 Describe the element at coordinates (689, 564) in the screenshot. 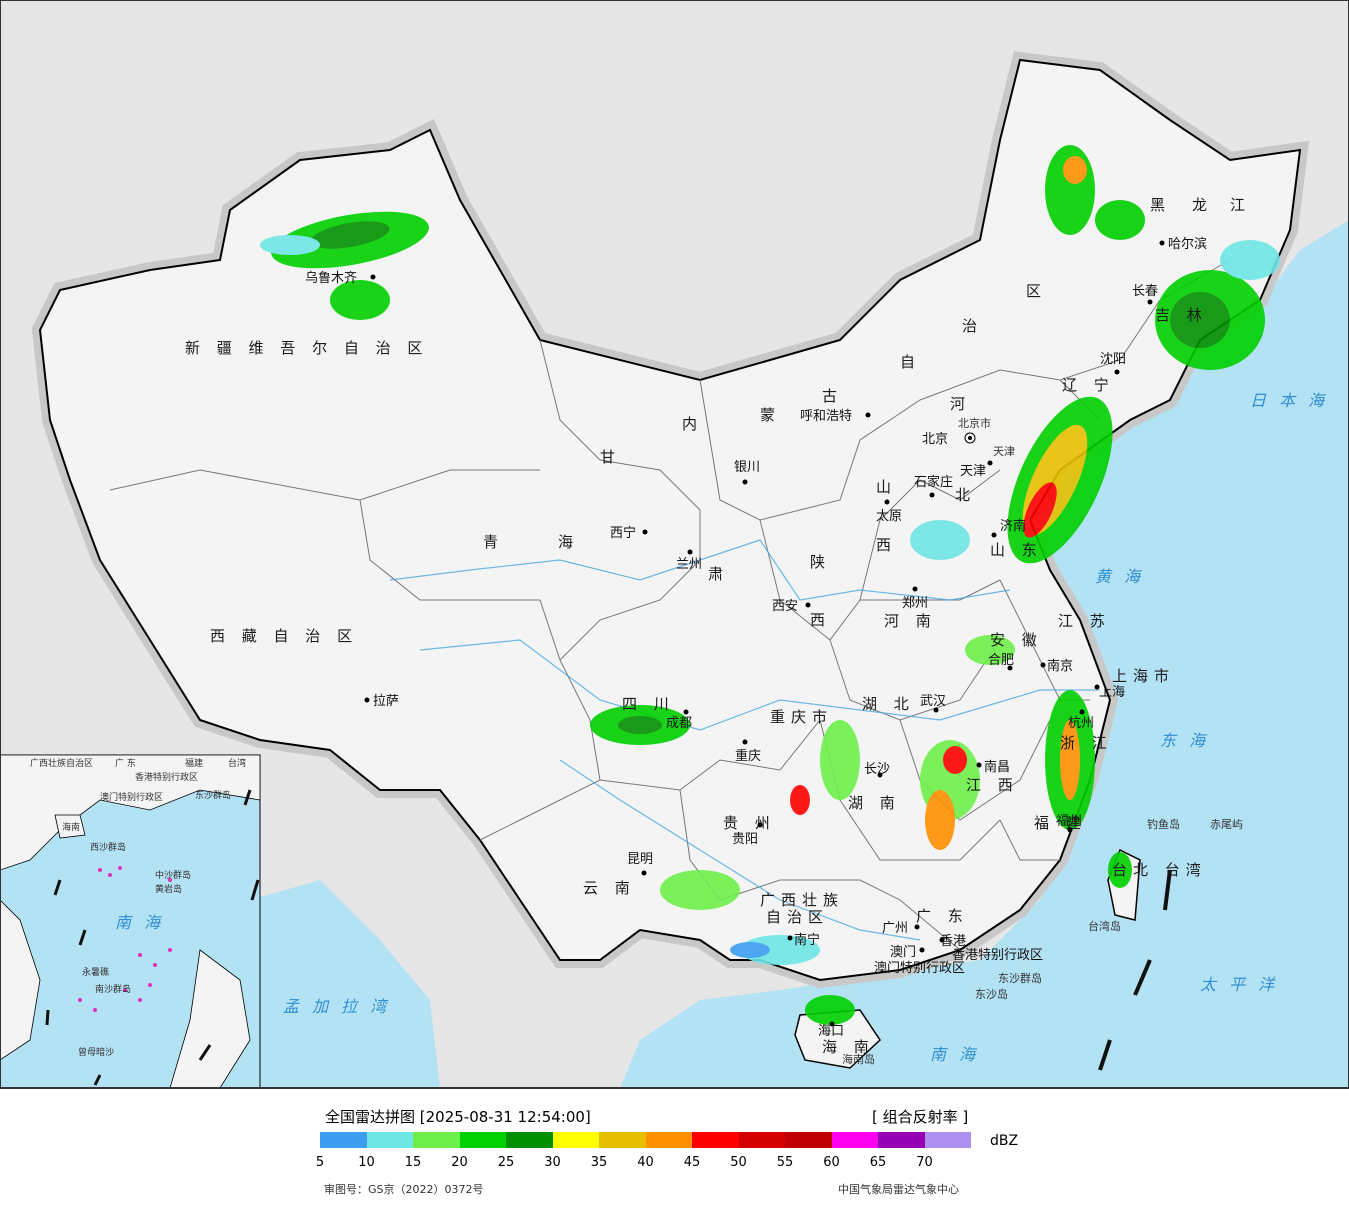

I see `city-lanzhou: 兰州` at that location.